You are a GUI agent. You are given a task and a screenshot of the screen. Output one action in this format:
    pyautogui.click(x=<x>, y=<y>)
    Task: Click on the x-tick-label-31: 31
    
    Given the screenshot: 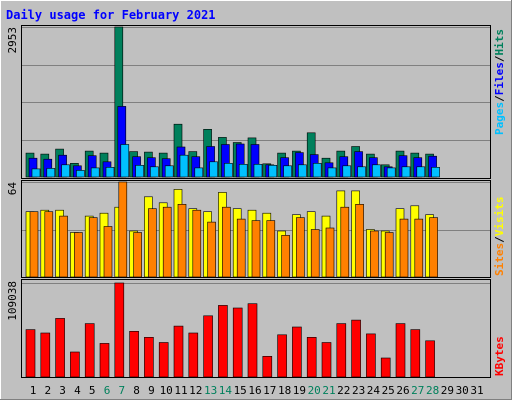 What is the action you would take?
    pyautogui.click(x=476, y=390)
    